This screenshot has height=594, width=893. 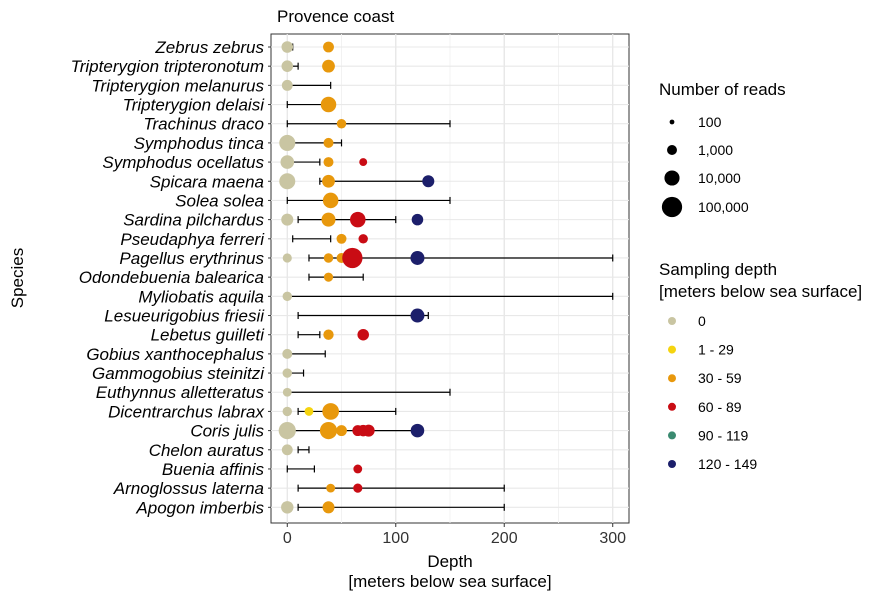 What do you see at coordinates (219, 200) in the screenshot?
I see `species-label: Solea solea` at bounding box center [219, 200].